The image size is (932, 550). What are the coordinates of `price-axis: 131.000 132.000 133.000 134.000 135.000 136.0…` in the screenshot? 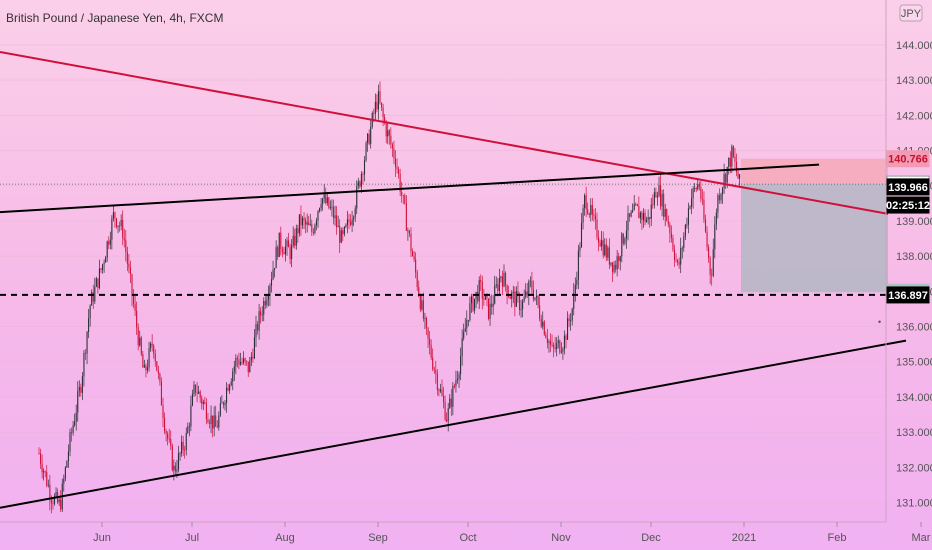 It's located at (914, 275).